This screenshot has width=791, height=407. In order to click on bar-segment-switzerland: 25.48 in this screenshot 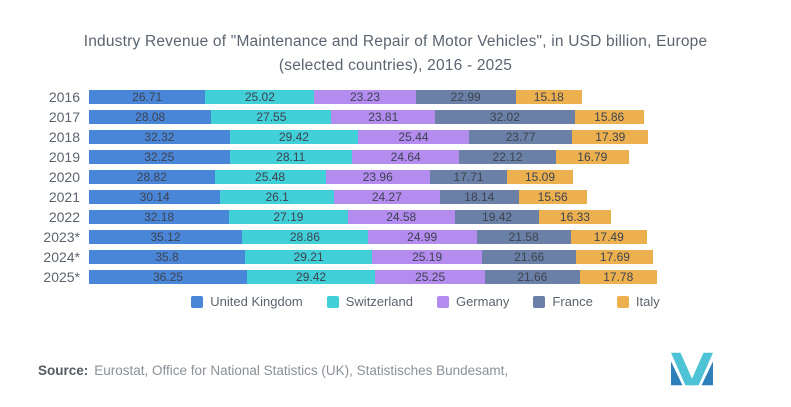, I will do `click(270, 177)`.